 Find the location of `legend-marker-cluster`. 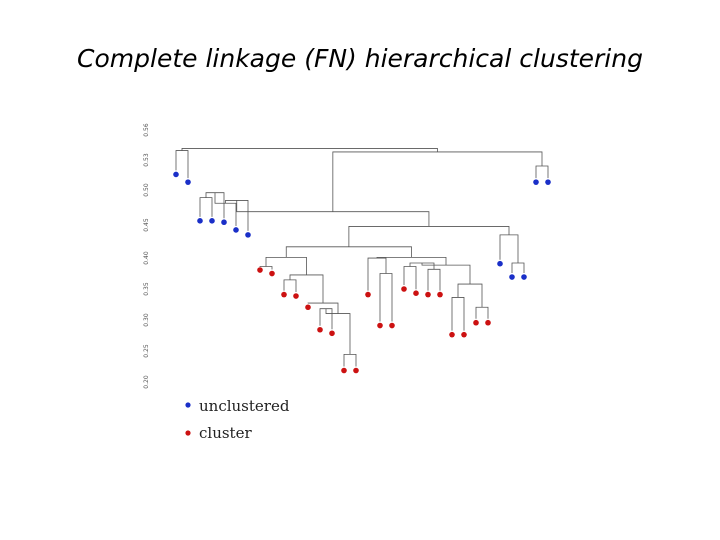

legend-marker-cluster is located at coordinates (188, 433).